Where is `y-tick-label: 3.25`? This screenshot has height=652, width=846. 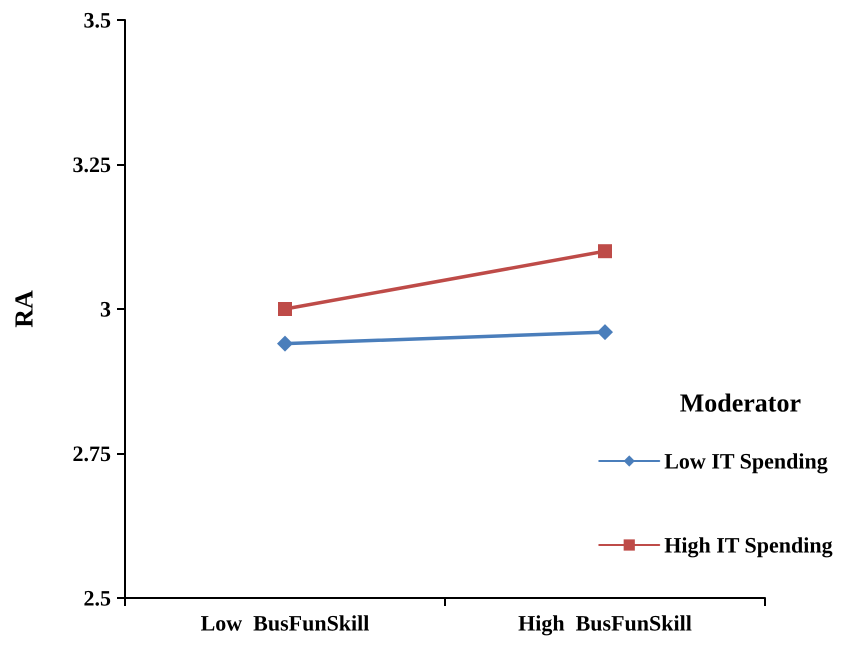
y-tick-label: 3.25 is located at coordinates (91, 164).